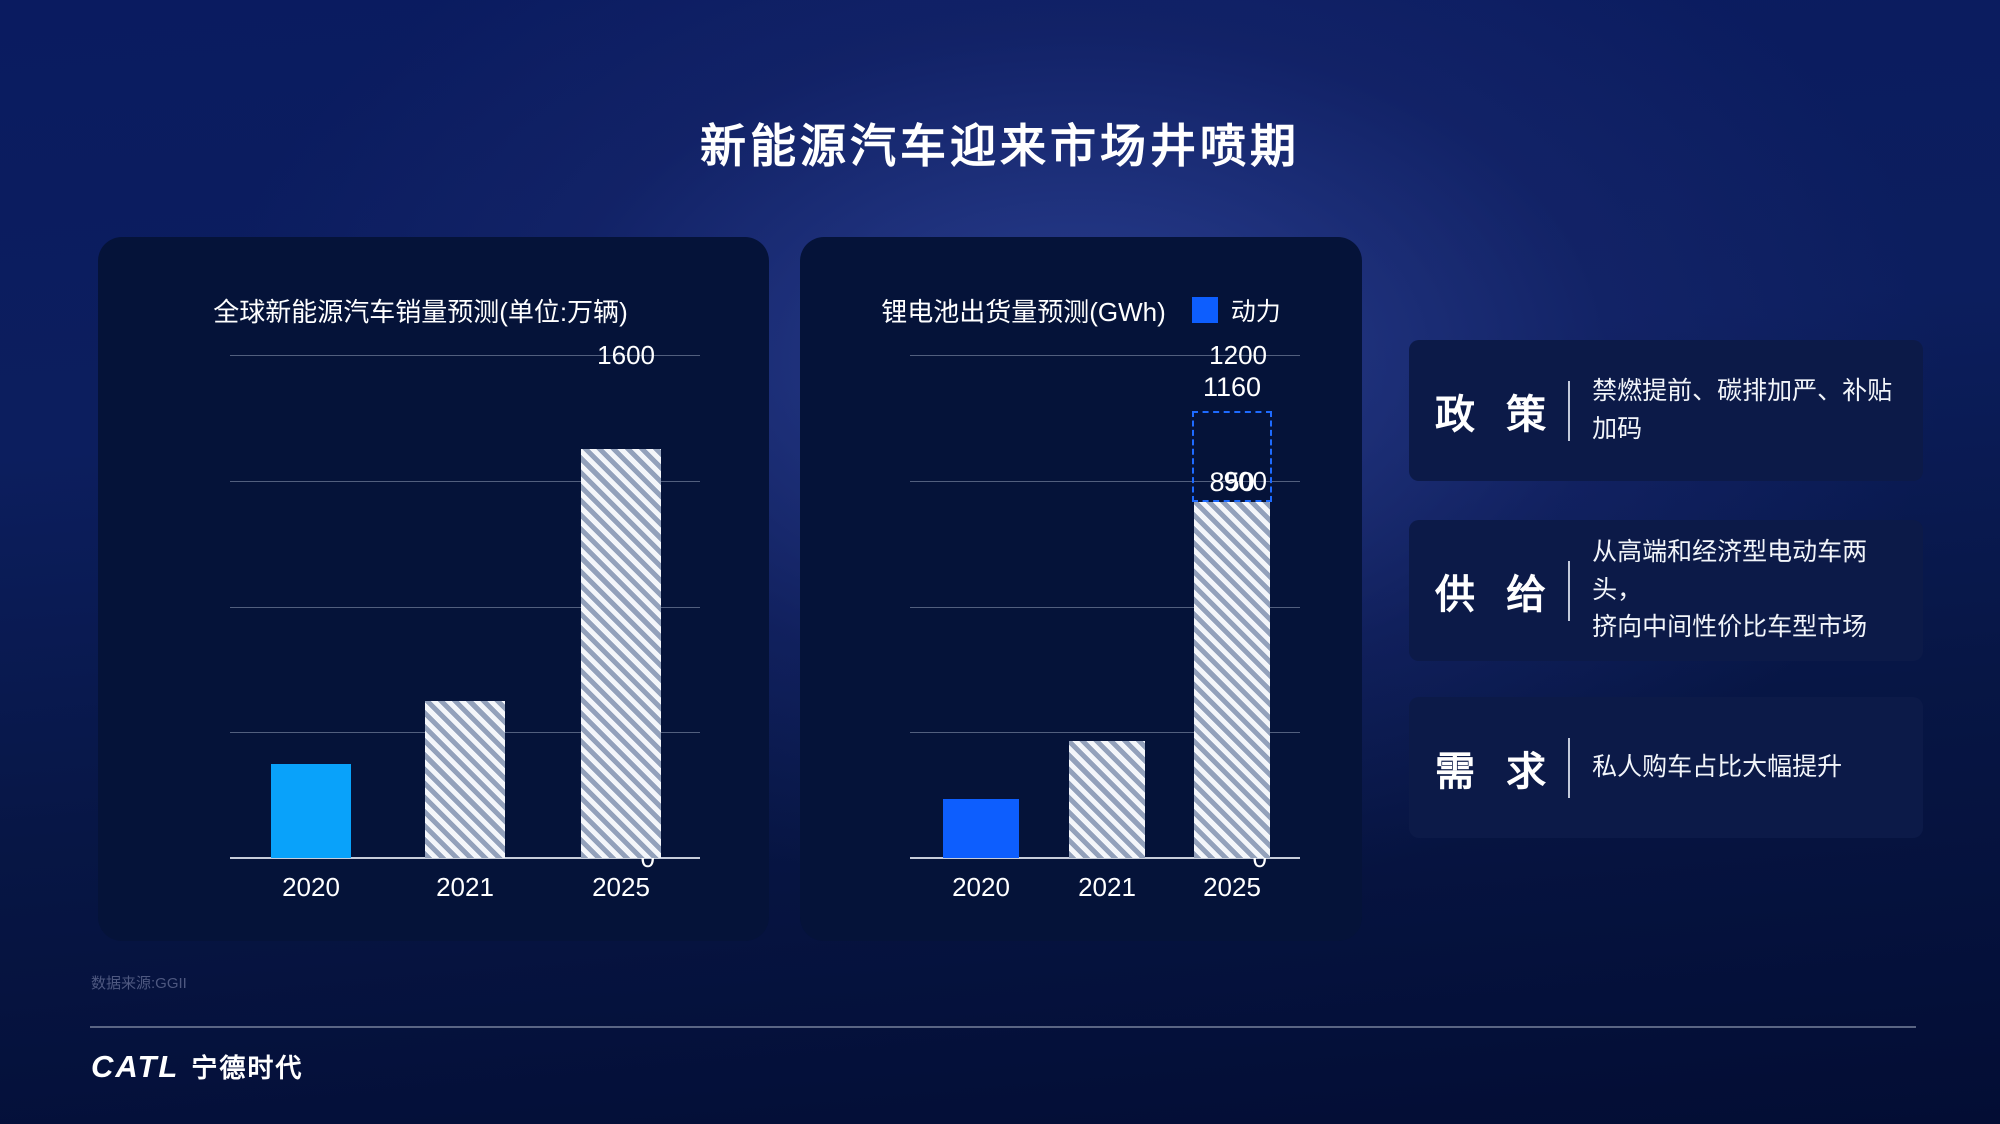 This screenshot has height=1124, width=2000. I want to click on footer-divider-line, so click(1003, 1027).